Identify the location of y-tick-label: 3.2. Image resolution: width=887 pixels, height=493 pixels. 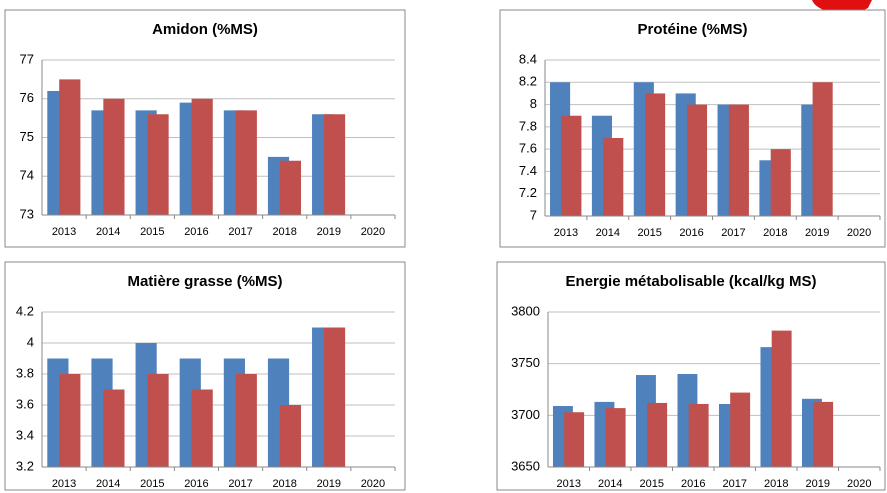
(25, 465).